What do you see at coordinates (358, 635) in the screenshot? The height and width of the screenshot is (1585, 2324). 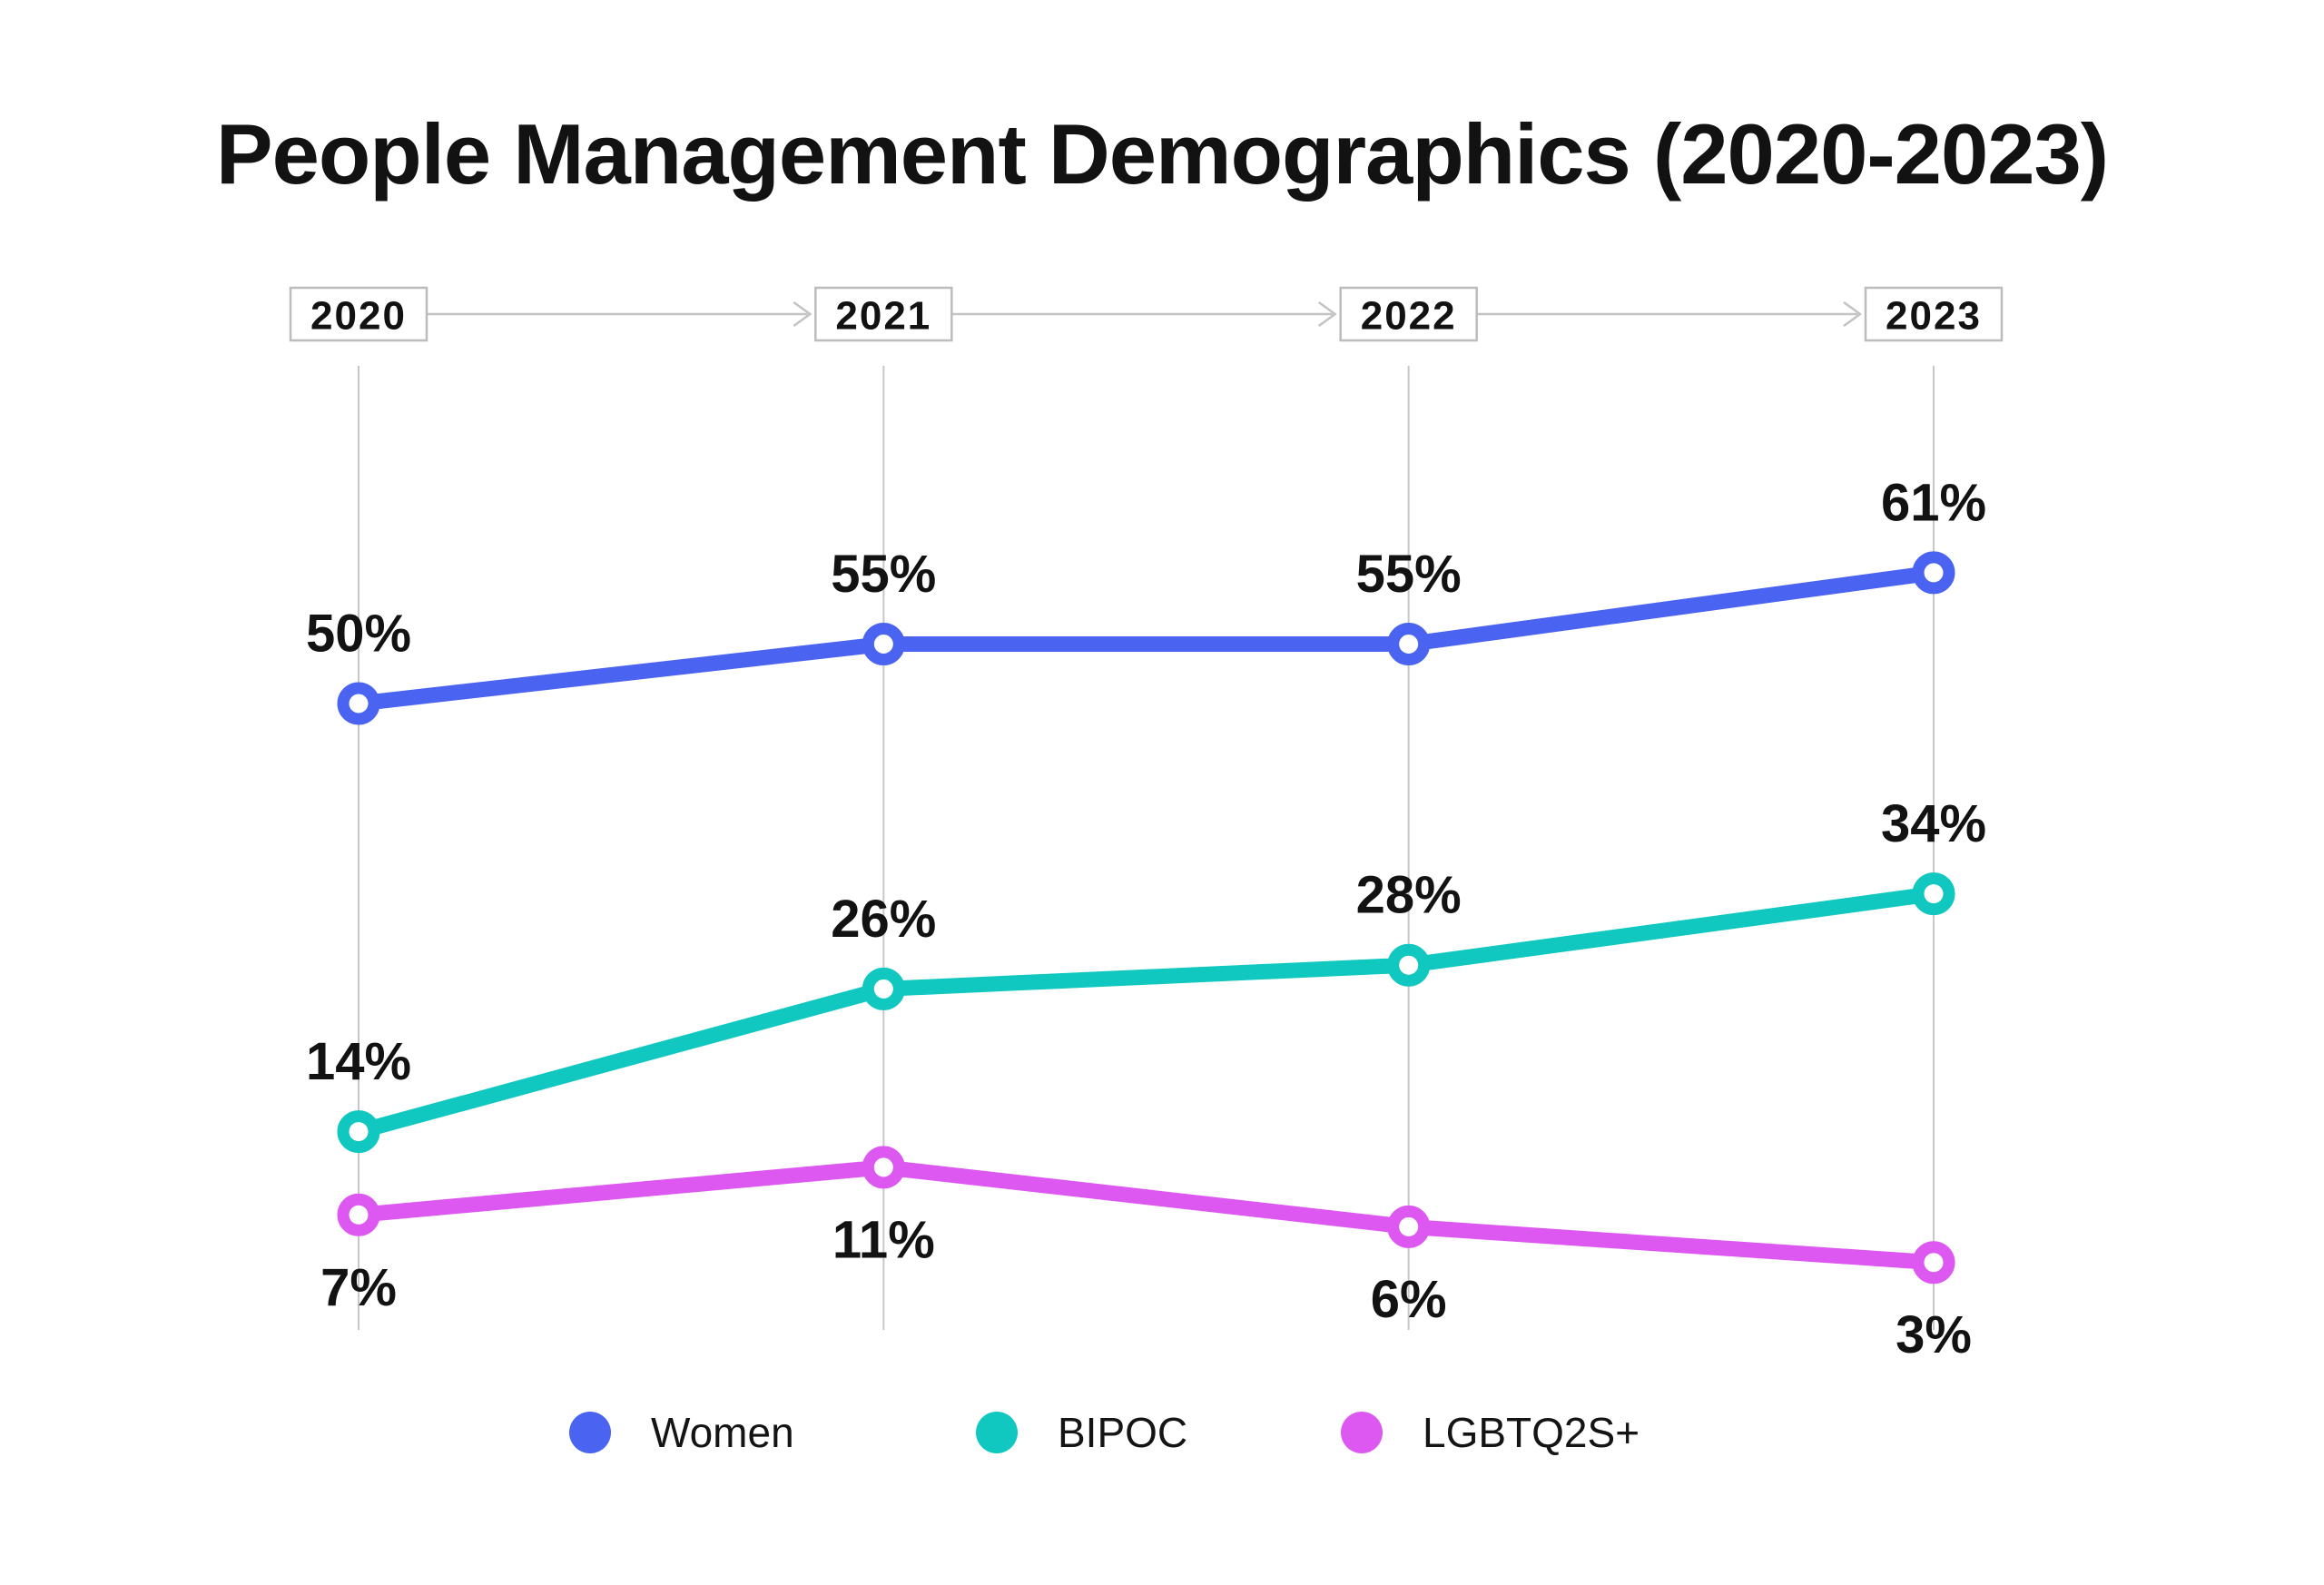 I see `value-label: 50%` at bounding box center [358, 635].